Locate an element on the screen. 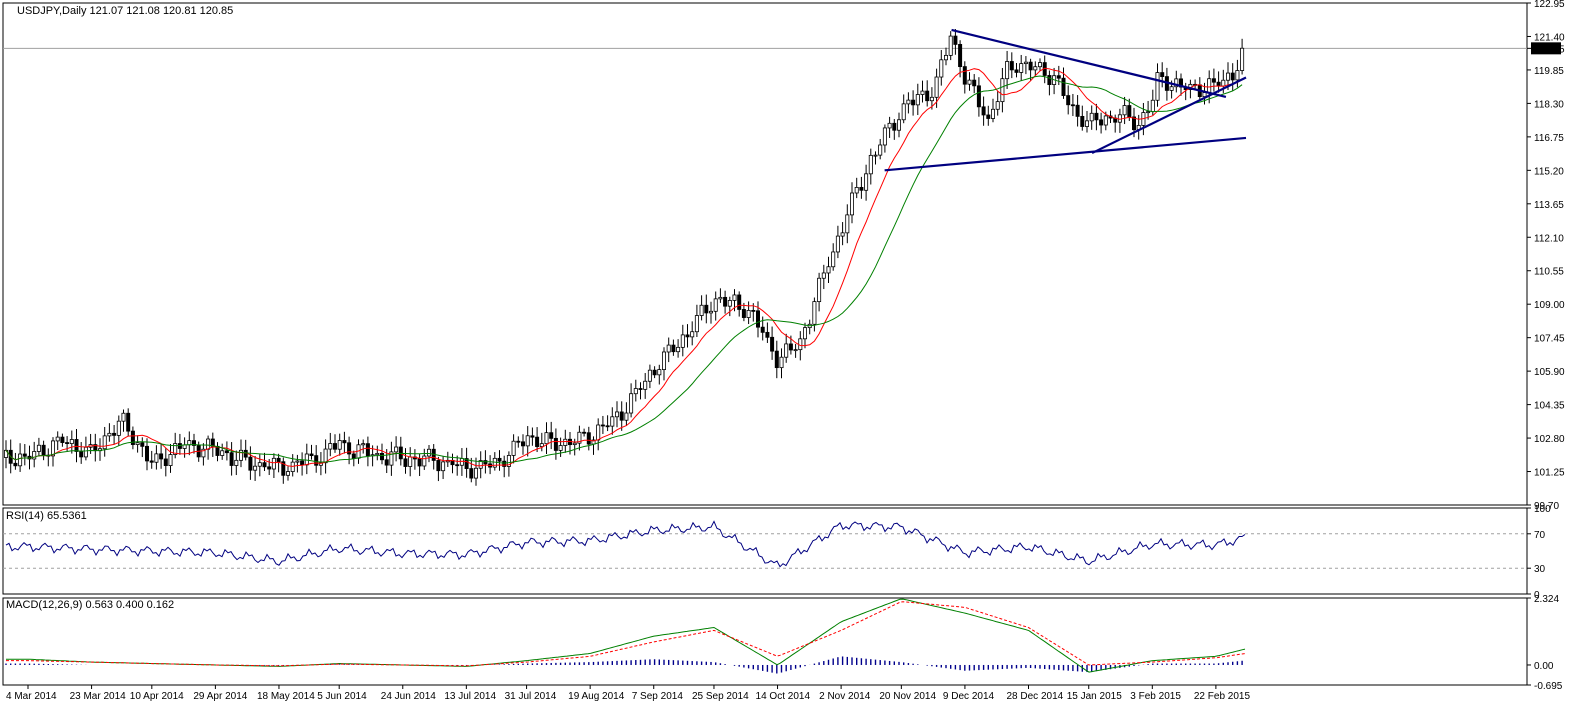 The width and height of the screenshot is (1596, 718). price-tick-label: 102.80 is located at coordinates (1549, 439).